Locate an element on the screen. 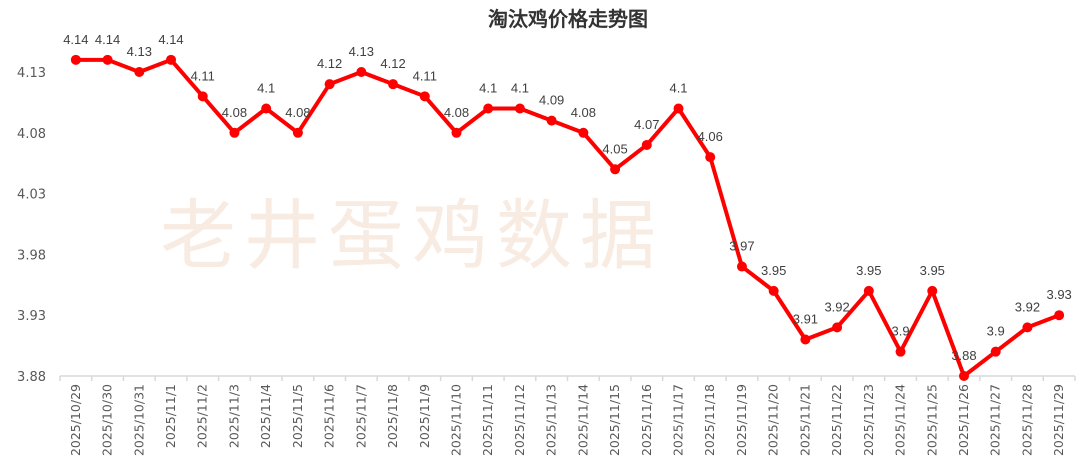 The width and height of the screenshot is (1080, 473). x-tick-label: 2025/11/23 is located at coordinates (868, 420).